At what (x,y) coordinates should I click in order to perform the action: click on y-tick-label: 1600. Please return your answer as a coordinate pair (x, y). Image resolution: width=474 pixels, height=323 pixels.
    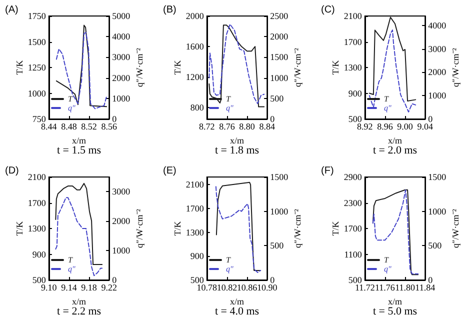
    Looking at the image, I should click on (195, 47).